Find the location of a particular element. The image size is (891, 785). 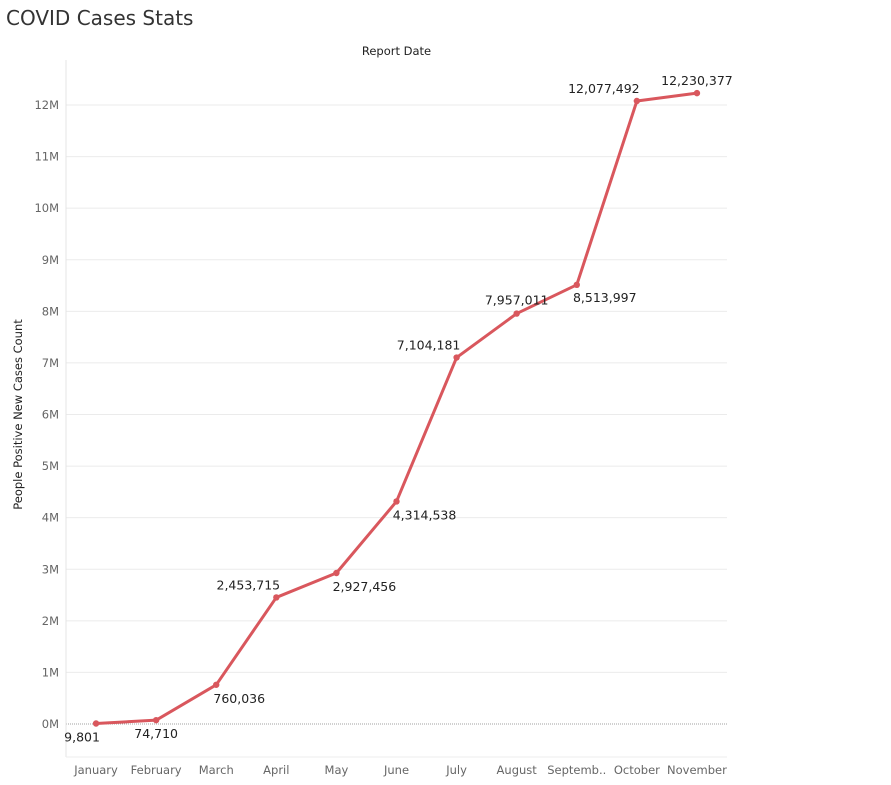

x-tick-label: August is located at coordinates (517, 770).